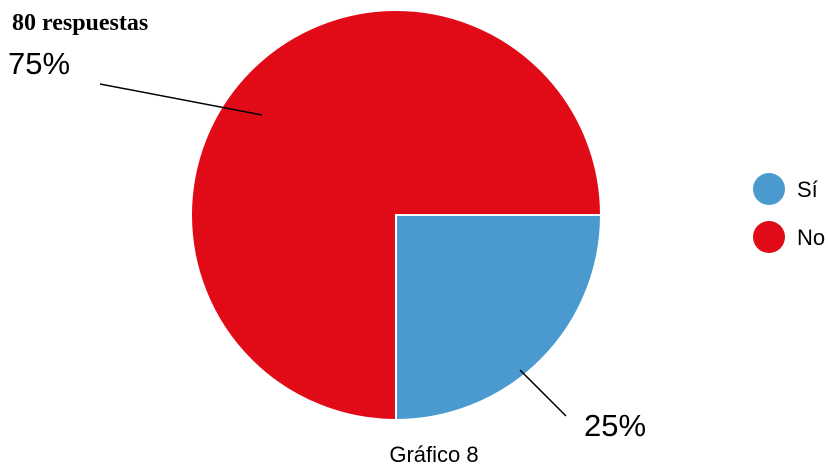 This screenshot has height=465, width=828. Describe the element at coordinates (181, 99) in the screenshot. I see `leader-line-no` at that location.